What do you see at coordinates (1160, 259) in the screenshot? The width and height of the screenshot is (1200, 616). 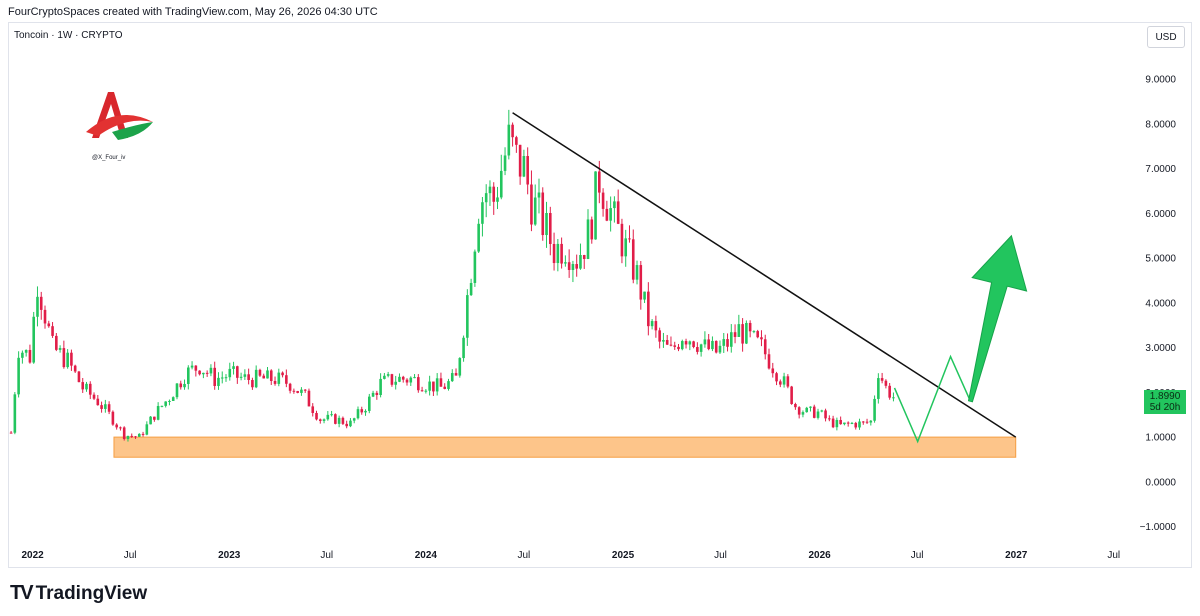 I see `y-tick-label: 5.0000` at bounding box center [1160, 259].